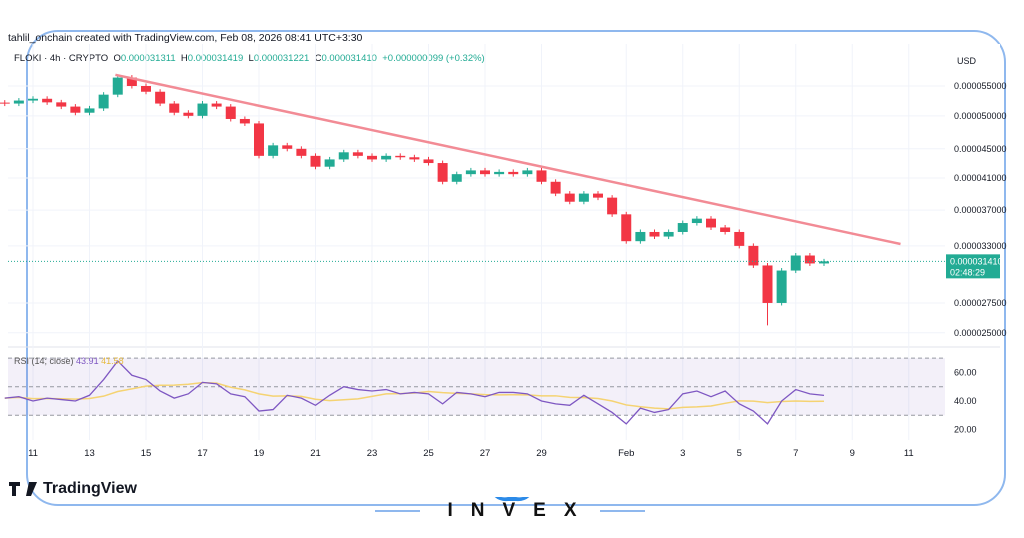 This screenshot has height=538, width=1024. Describe the element at coordinates (87, 361) in the screenshot. I see `rsi-value: 43.91` at that location.